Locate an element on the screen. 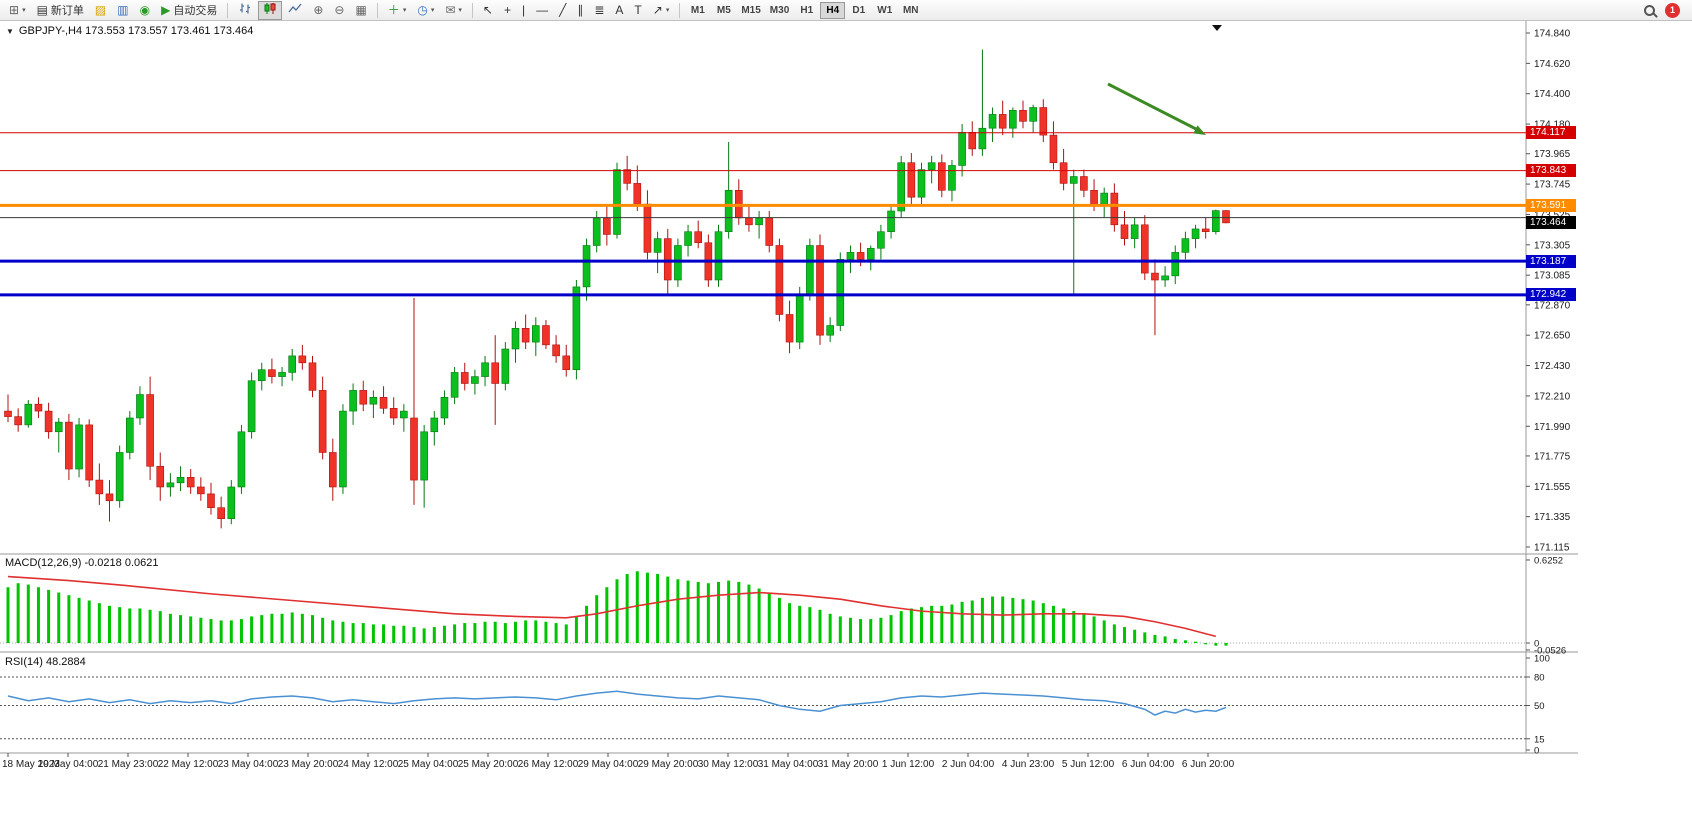 The image size is (1692, 838). svg-text: 6 Jun 04:00 is located at coordinates (1148, 764).